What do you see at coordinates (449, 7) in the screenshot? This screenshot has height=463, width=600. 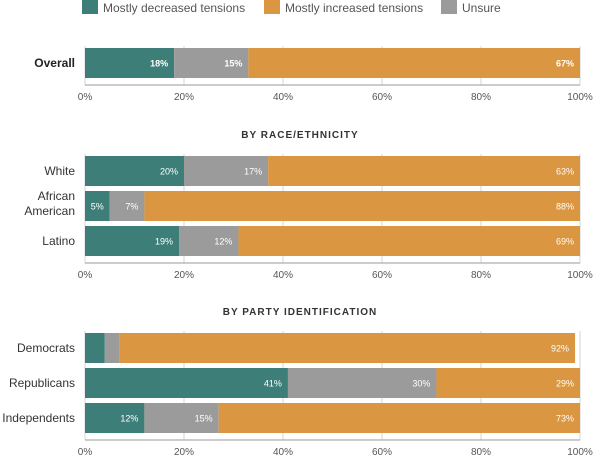 I see `legend-swatch-unsure` at bounding box center [449, 7].